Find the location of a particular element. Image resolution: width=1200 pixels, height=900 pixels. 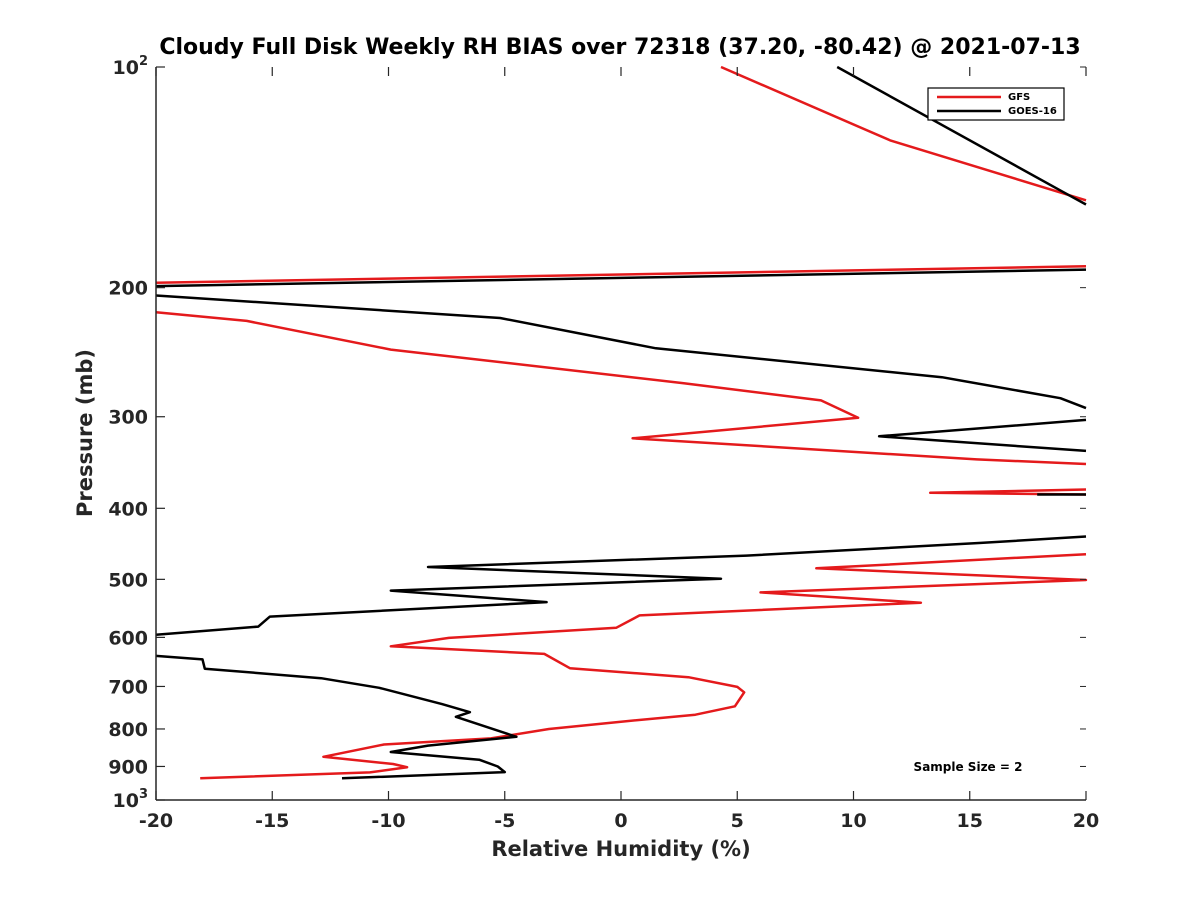

y-tick-label-top: 102 is located at coordinates (131, 66).